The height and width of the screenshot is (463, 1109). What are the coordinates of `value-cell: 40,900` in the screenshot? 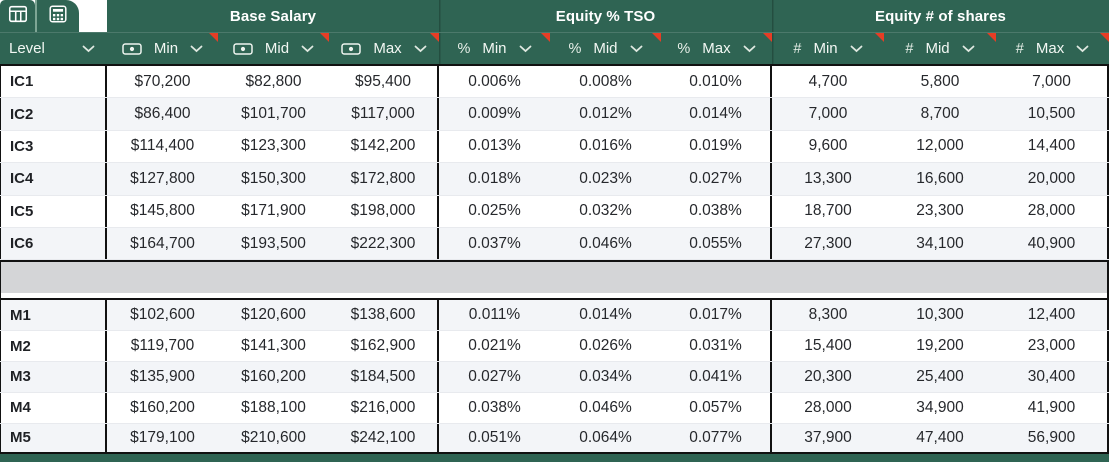 It's located at (1052, 243).